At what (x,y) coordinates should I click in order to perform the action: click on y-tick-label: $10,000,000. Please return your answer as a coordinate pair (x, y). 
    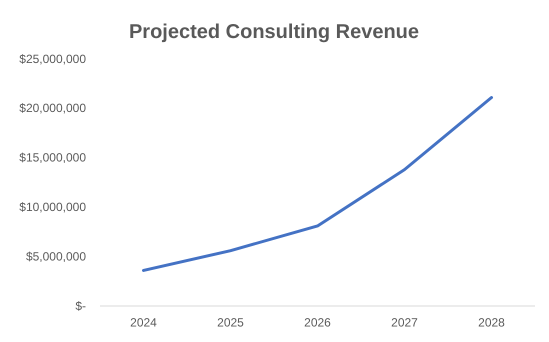
    Looking at the image, I should click on (52, 207).